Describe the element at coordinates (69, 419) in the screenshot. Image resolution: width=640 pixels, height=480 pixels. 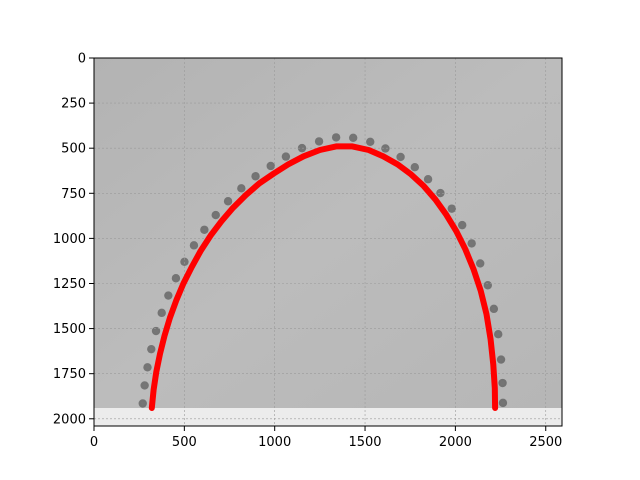
I see `y-tick-label: 2000` at that location.